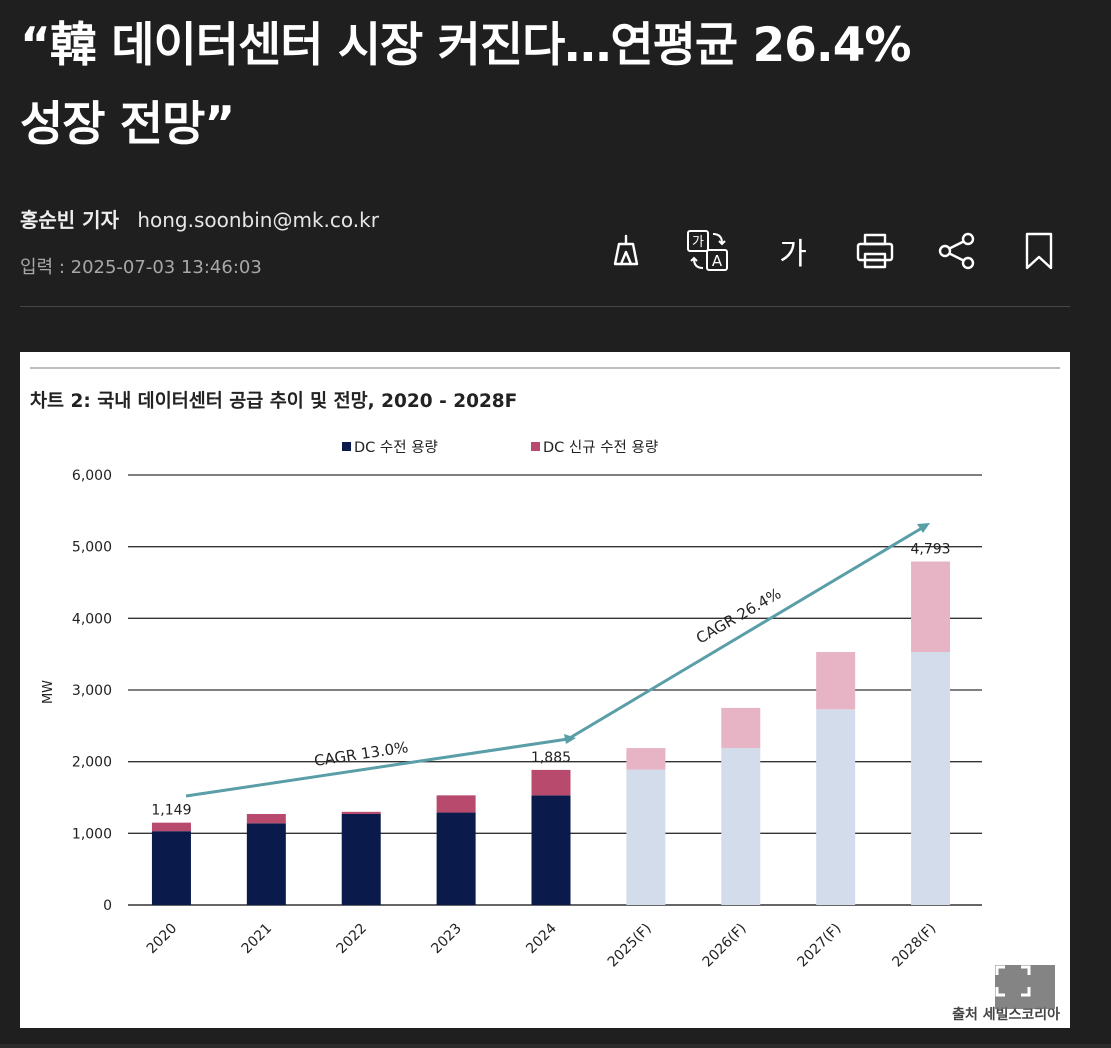  I want to click on svg-text: 가, so click(698, 242).